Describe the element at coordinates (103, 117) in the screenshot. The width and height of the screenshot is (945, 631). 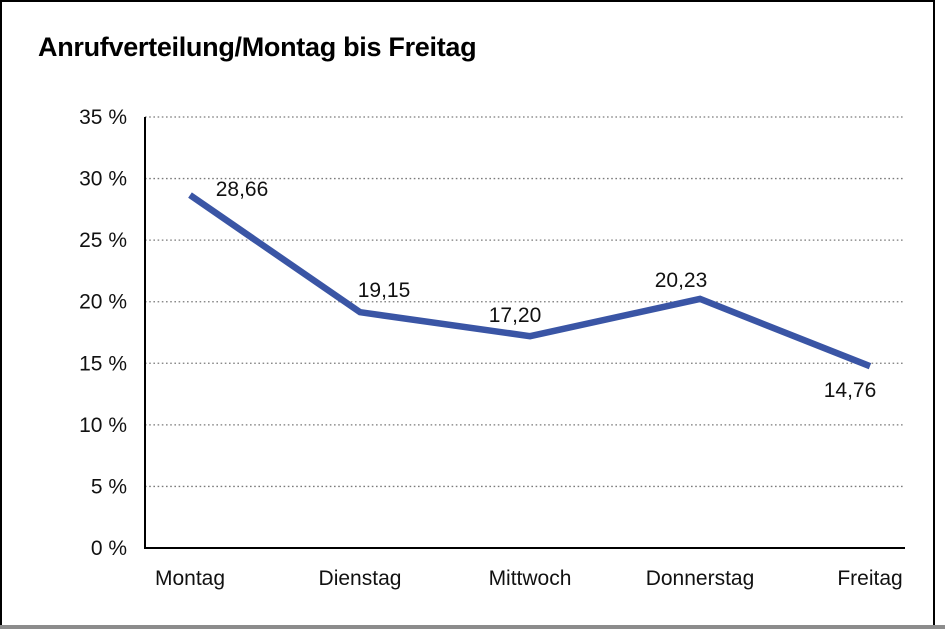
I see `y-tick-label: 35 %` at that location.